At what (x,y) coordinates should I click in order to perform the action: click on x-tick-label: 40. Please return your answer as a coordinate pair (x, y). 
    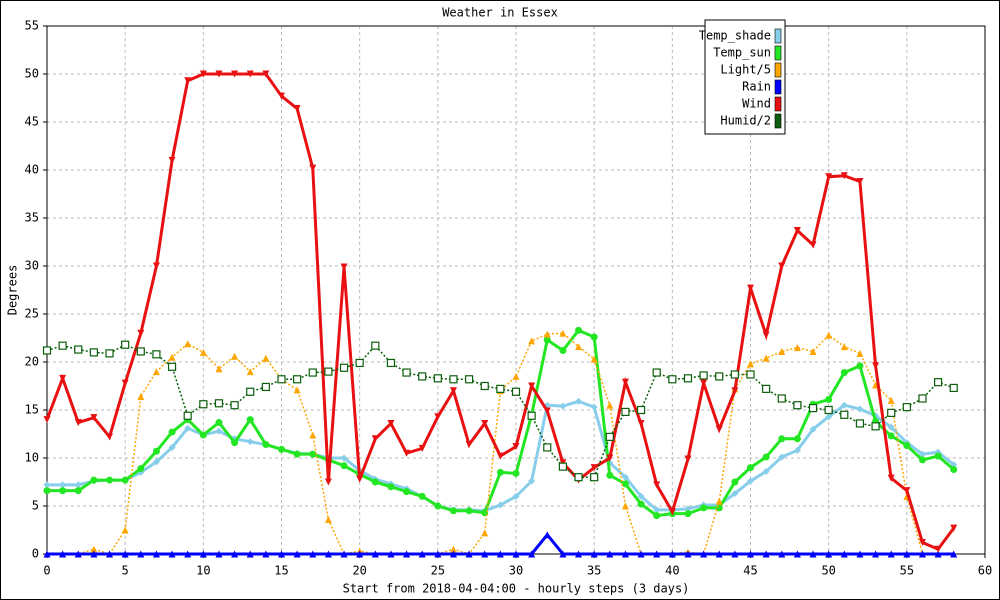
    Looking at the image, I should click on (672, 571).